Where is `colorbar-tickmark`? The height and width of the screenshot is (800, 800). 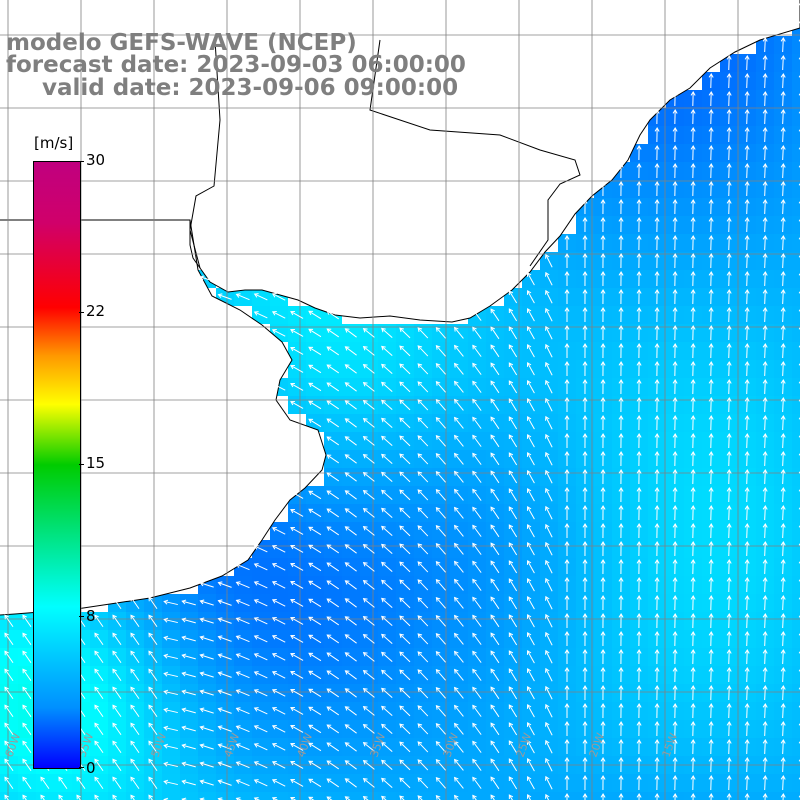 colorbar-tickmark is located at coordinates (81, 616).